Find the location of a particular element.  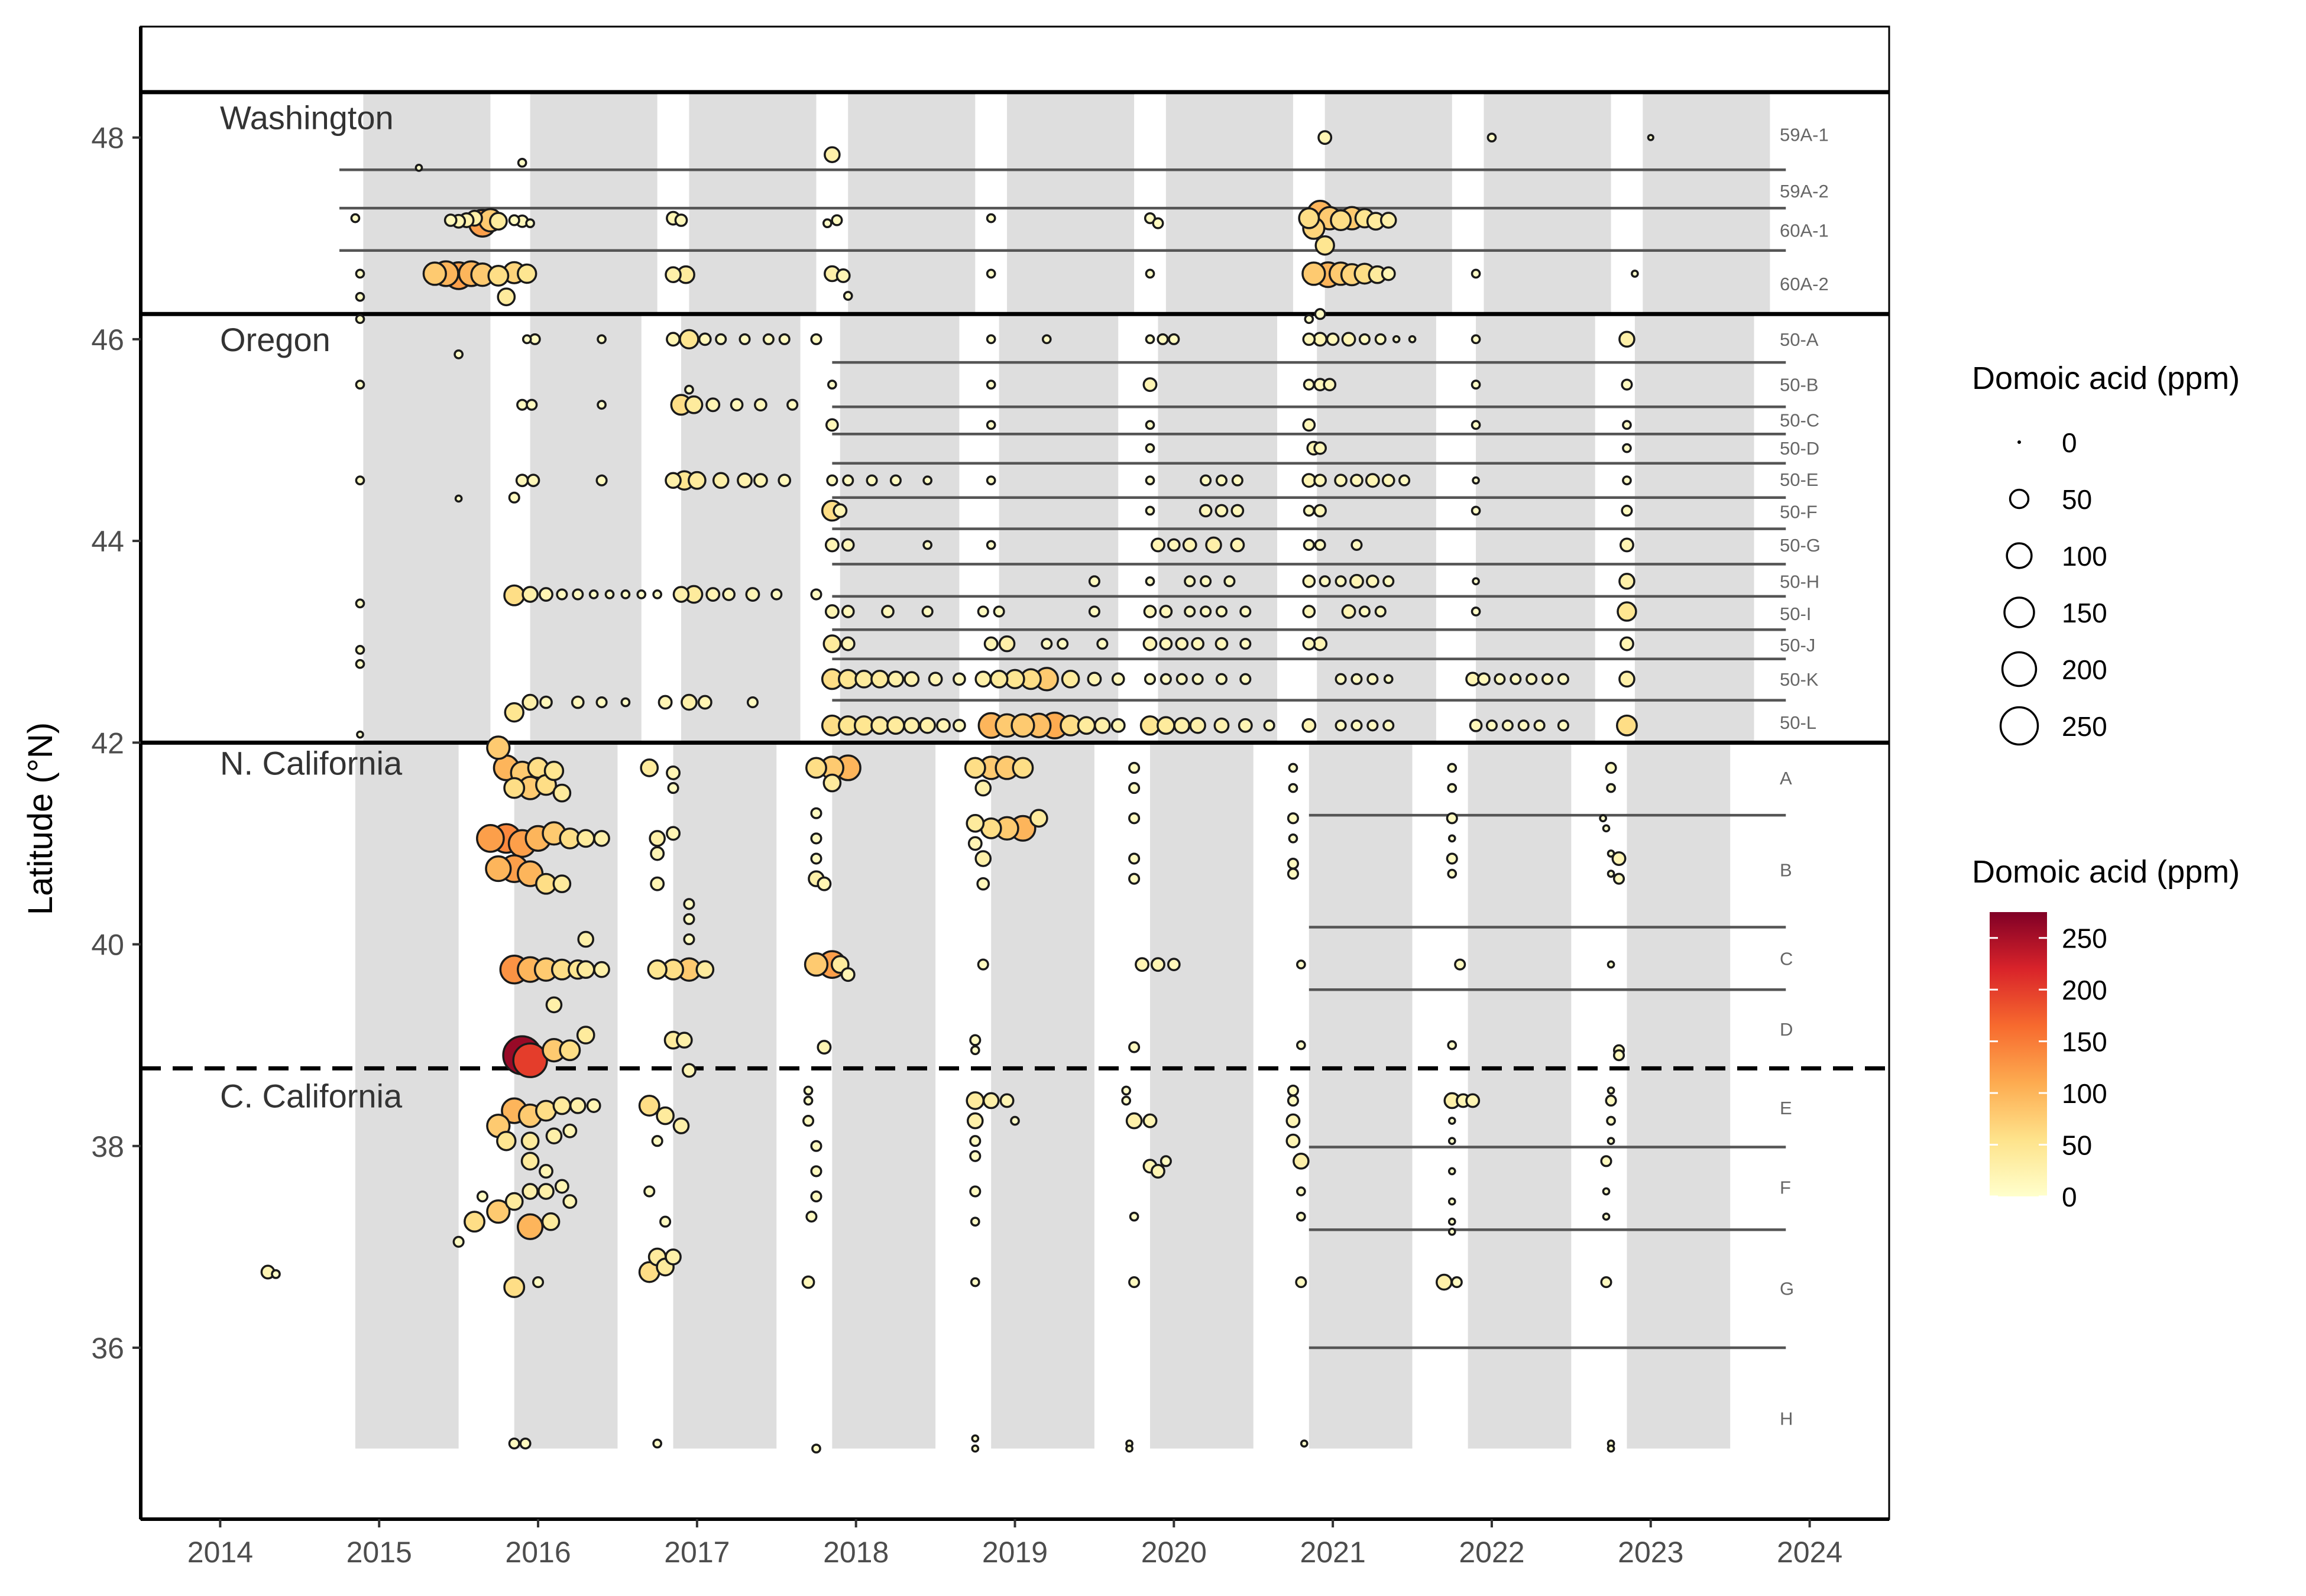

zone-label: 50-B is located at coordinates (1799, 385).